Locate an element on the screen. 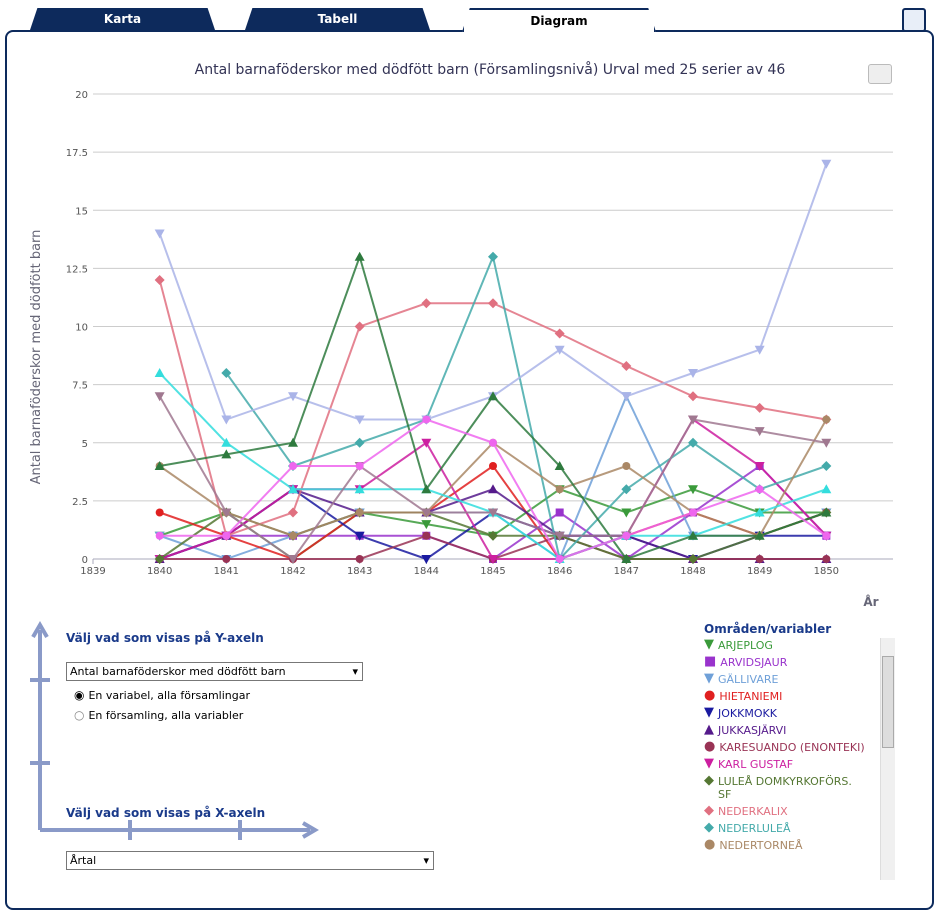 This screenshot has height=912, width=937. x-tick-label: 1847 is located at coordinates (626, 571).